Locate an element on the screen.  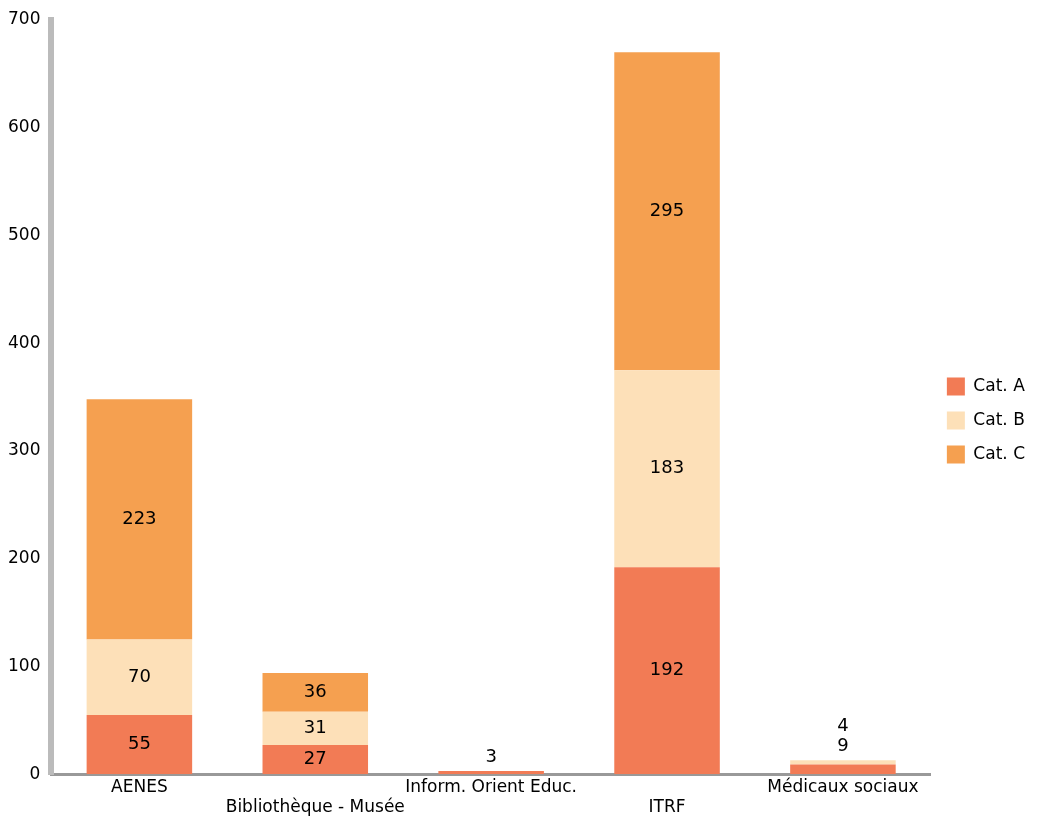
y-tick-label: 400 is located at coordinates (24, 341).